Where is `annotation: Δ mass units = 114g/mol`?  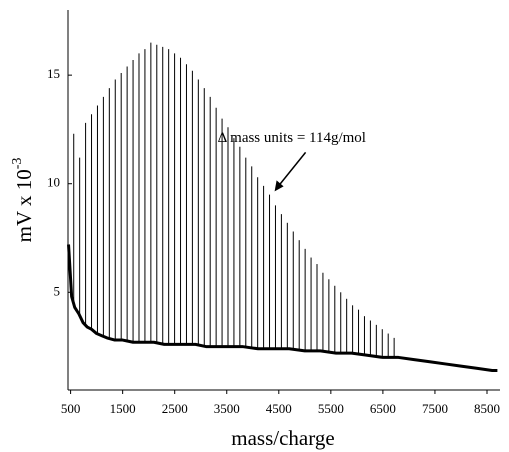 annotation: Δ mass units = 114g/mol is located at coordinates (292, 138).